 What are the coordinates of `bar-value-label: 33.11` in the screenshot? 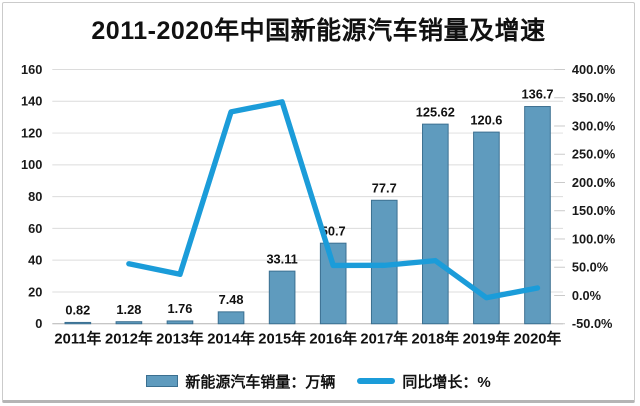 It's located at (281, 258).